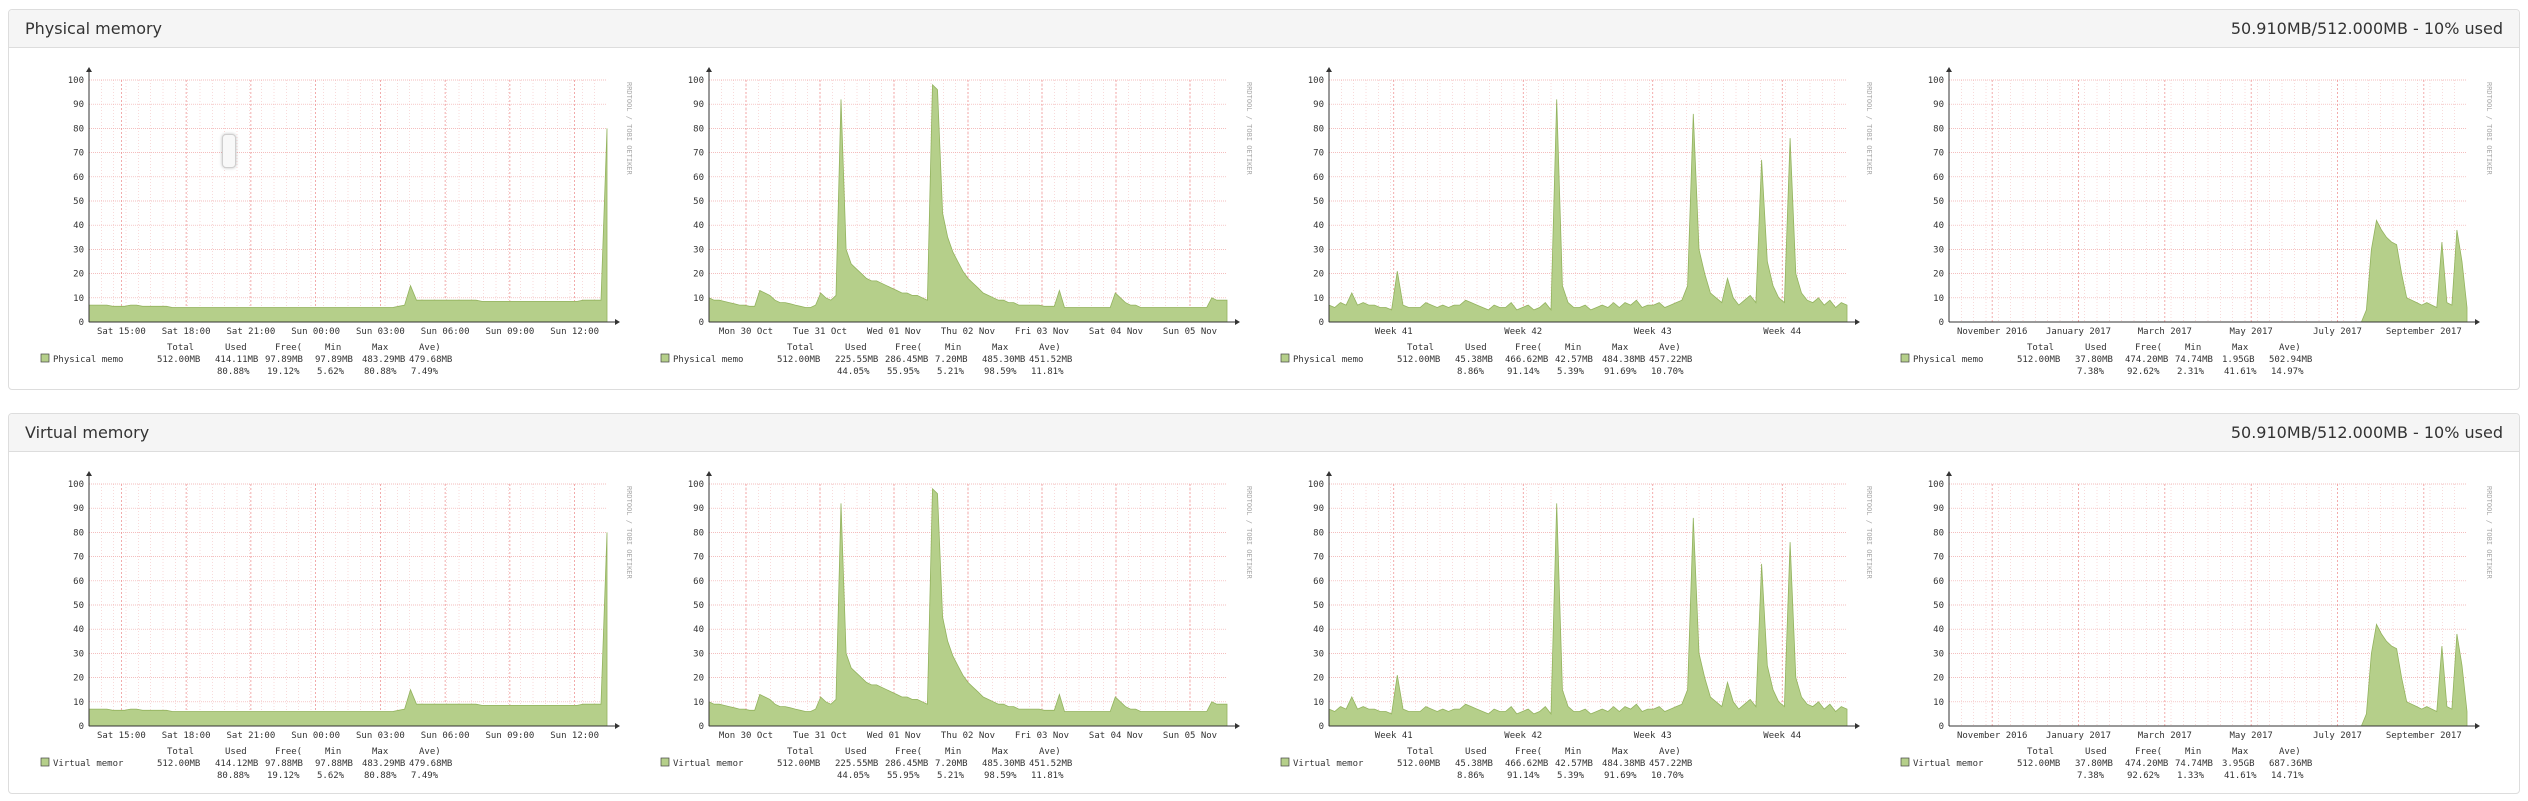 Image resolution: width=2528 pixels, height=801 pixels. I want to click on x-tick-label: Mon 30 Oct, so click(746, 736).